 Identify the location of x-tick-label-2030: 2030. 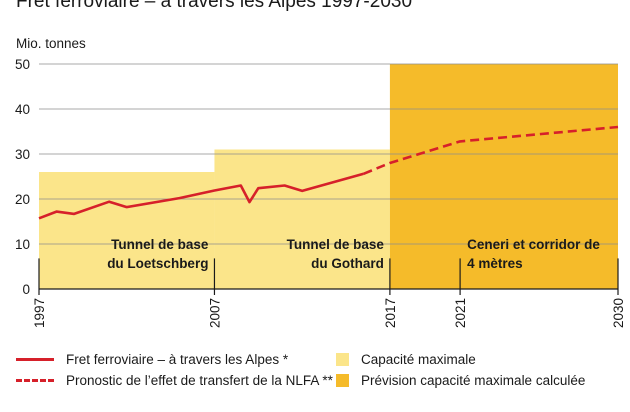
(618, 313).